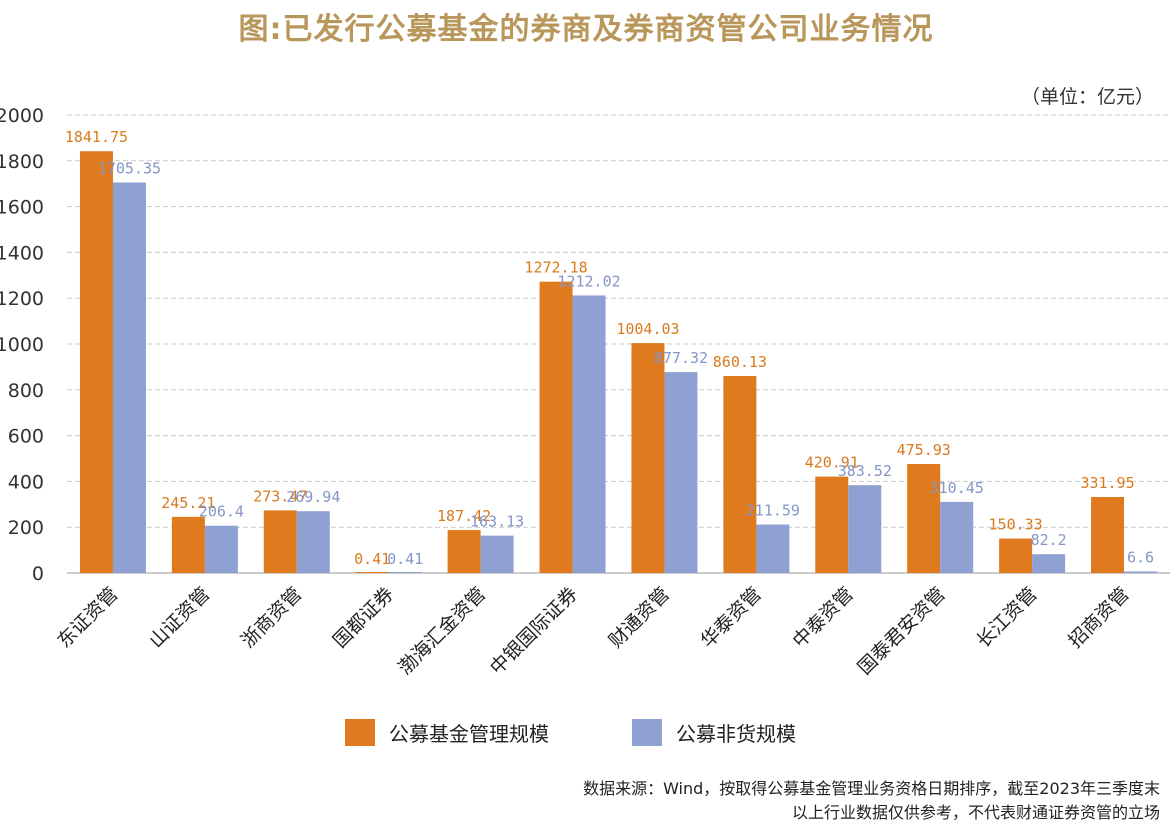 The width and height of the screenshot is (1172, 831). I want to click on data-label-series2: 1212.02, so click(588, 281).